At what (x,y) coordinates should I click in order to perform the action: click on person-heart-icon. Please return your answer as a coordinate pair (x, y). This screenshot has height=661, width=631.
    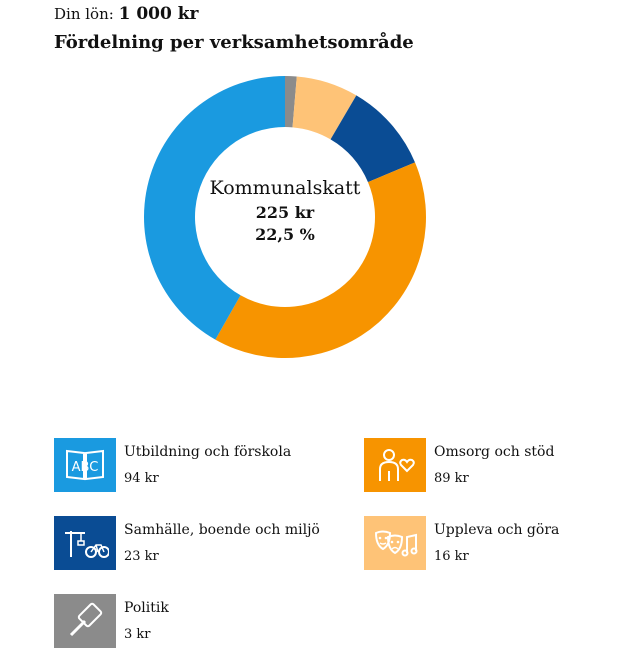
    Looking at the image, I should click on (395, 465).